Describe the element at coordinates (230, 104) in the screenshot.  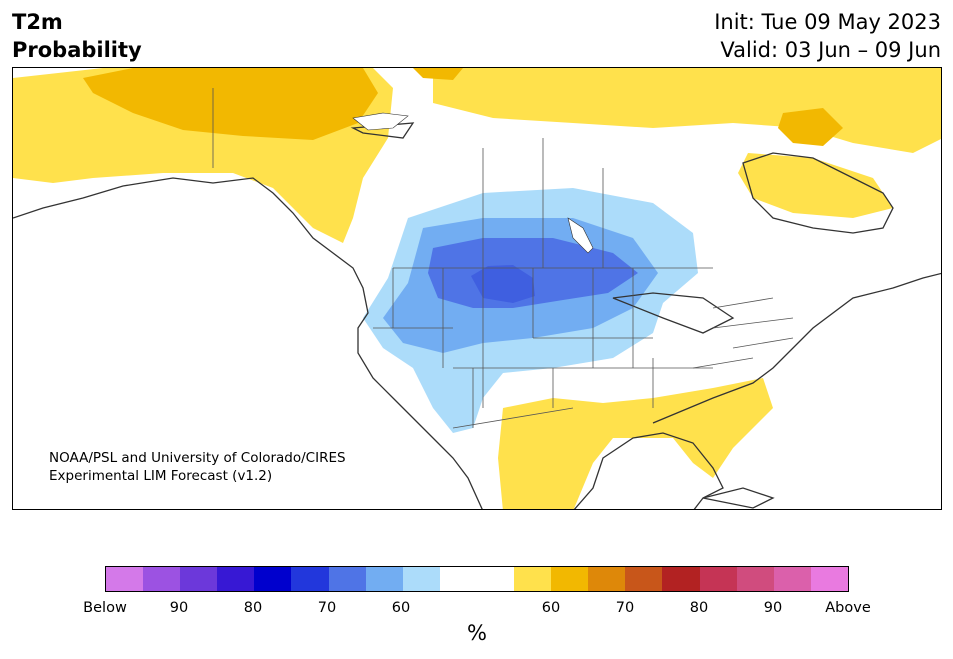
I see `above-region-alaska-core` at that location.